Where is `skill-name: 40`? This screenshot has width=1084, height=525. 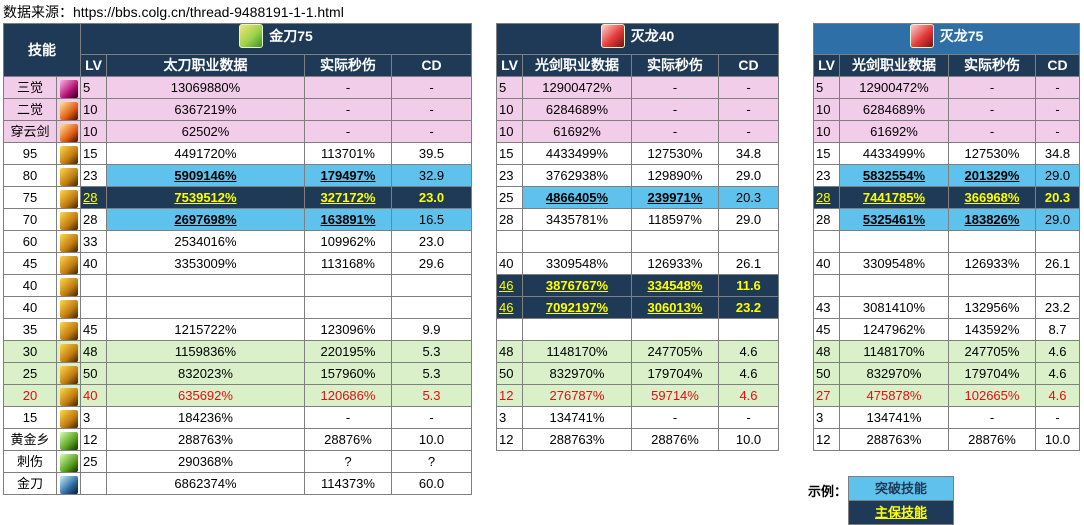 skill-name: 40 is located at coordinates (30, 285).